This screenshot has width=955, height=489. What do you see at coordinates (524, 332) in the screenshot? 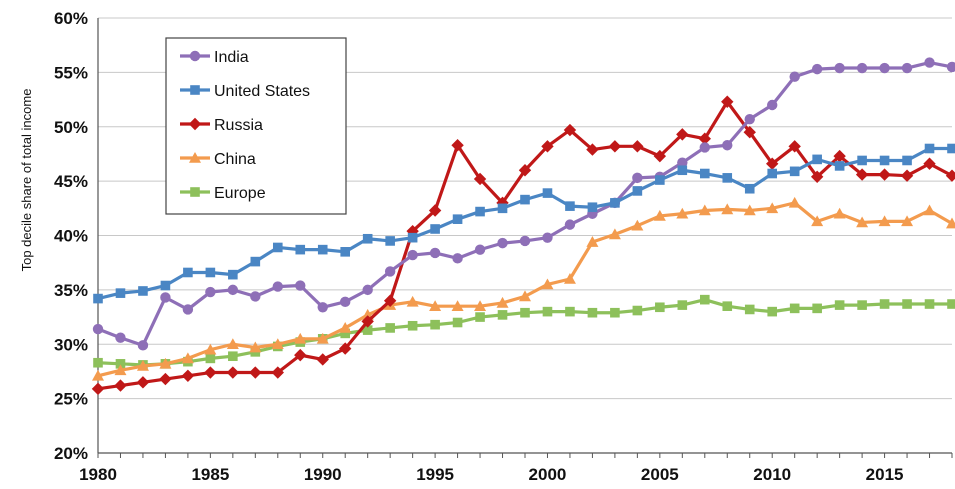
I see `series-europe` at bounding box center [524, 332].